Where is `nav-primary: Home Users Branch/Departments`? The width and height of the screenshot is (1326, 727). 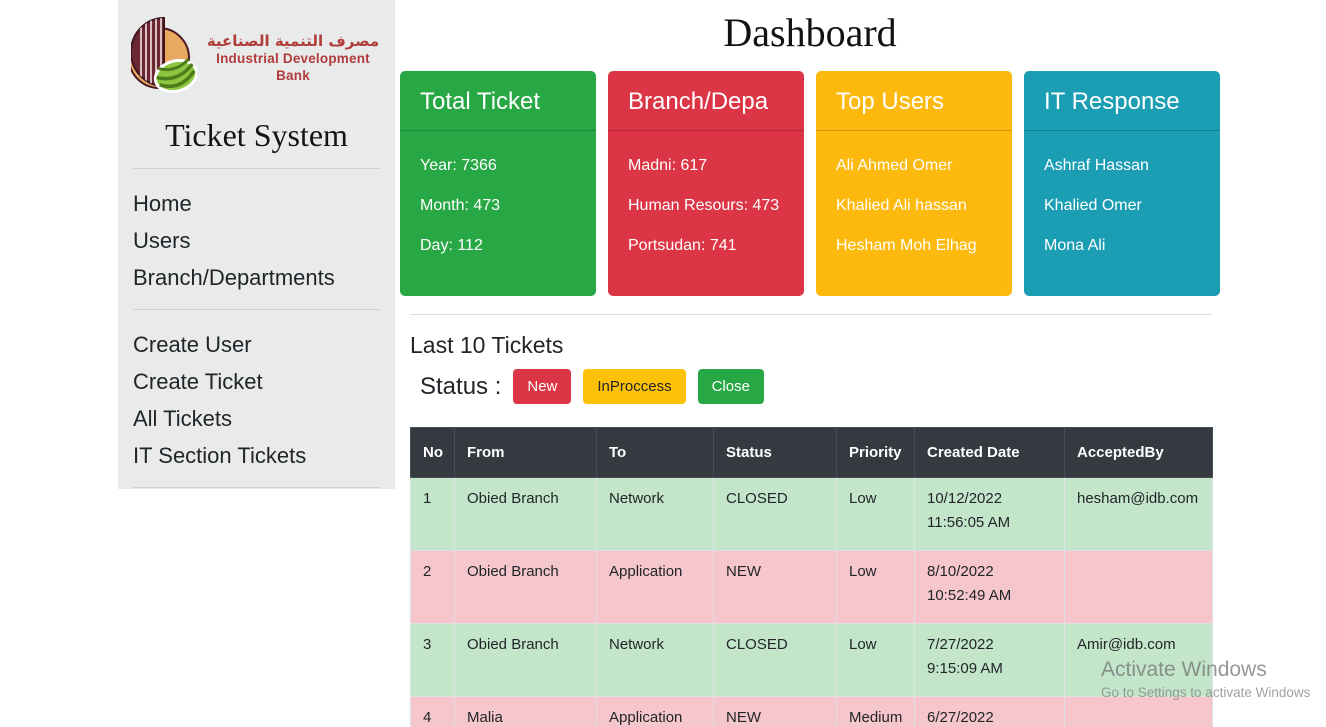
nav-primary: Home Users Branch/Departments is located at coordinates (256, 239).